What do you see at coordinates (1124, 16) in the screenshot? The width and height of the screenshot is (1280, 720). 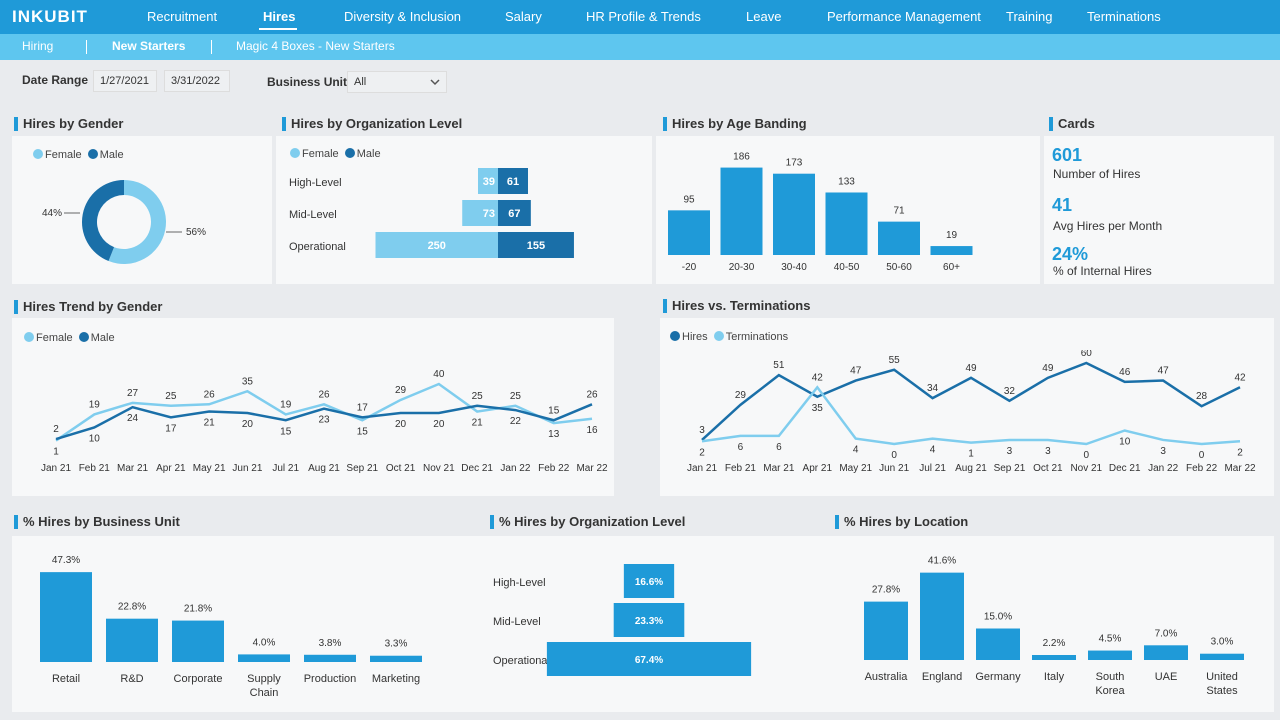 I see `nav-terminations: Terminations` at bounding box center [1124, 16].